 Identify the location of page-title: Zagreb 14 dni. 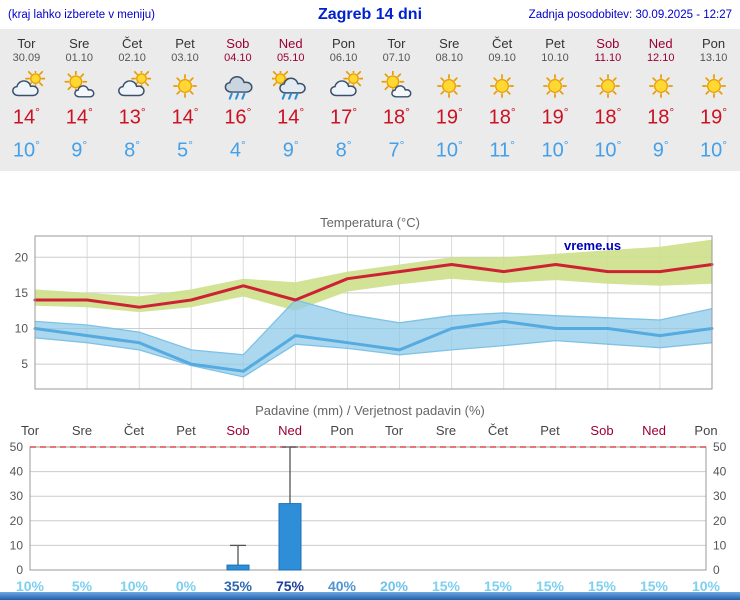
(370, 14).